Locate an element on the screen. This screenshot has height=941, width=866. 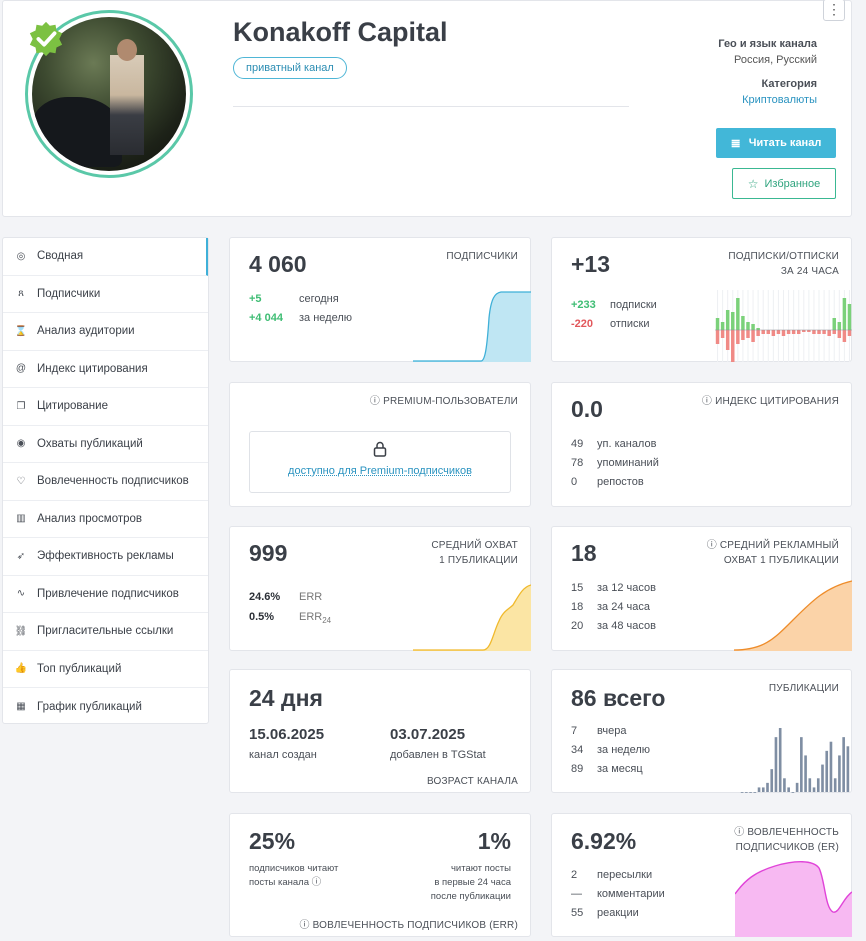
publications-total: 86 всего is located at coordinates (618, 698).